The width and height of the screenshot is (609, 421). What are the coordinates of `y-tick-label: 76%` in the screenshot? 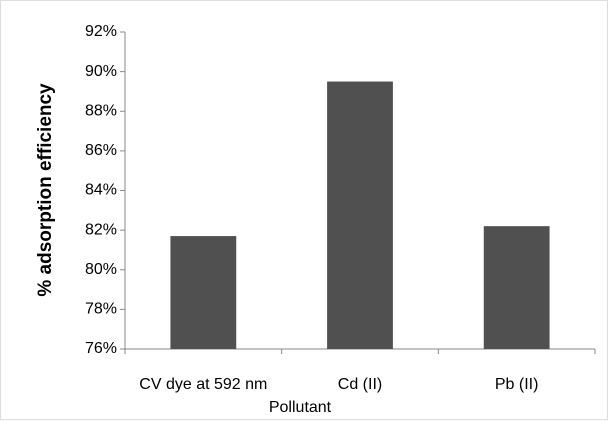 It's located at (101, 348).